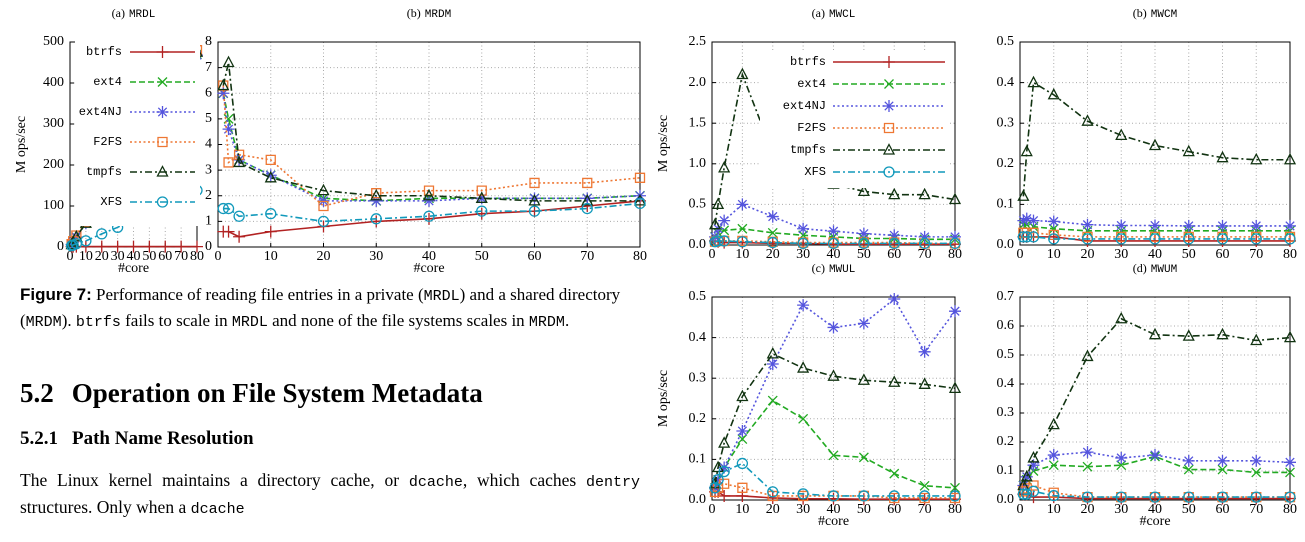 The image size is (1305, 542). Describe the element at coordinates (815, 172) in the screenshot. I see `legend-label: XFS` at that location.